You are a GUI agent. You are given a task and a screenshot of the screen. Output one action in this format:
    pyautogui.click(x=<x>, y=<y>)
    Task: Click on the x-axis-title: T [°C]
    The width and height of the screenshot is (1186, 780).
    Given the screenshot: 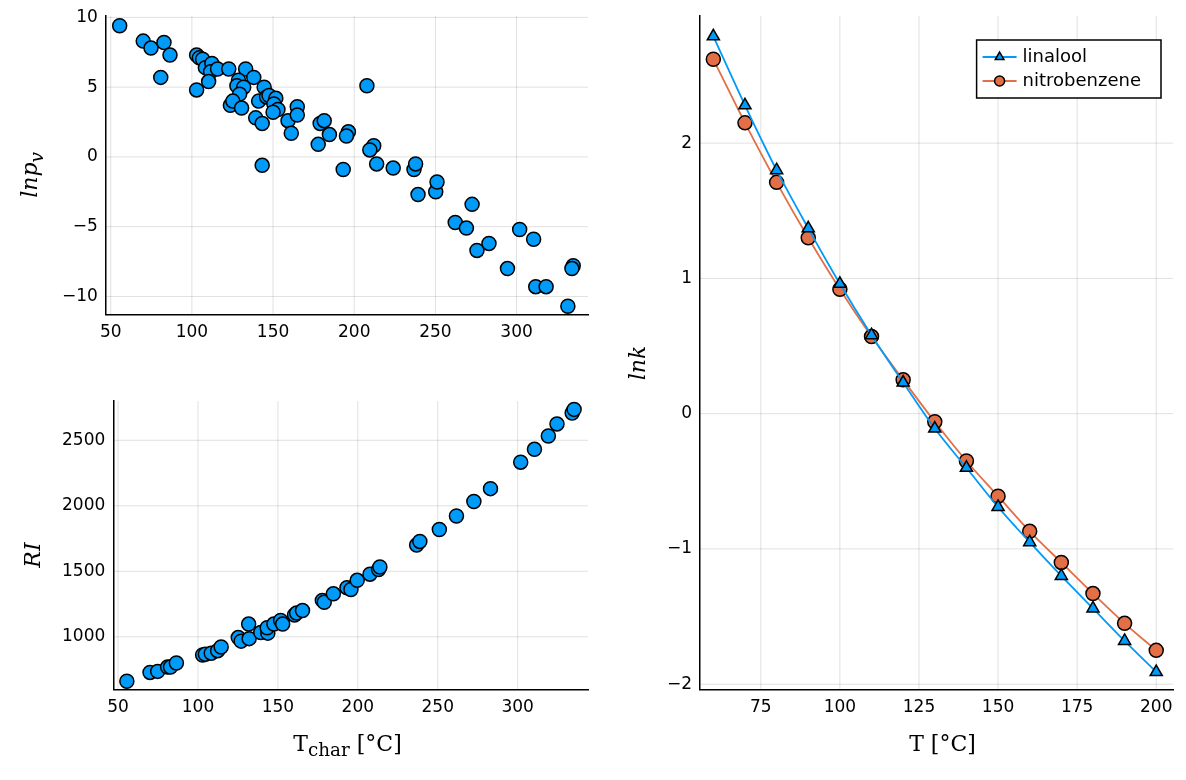 What is the action you would take?
    pyautogui.click(x=942, y=743)
    